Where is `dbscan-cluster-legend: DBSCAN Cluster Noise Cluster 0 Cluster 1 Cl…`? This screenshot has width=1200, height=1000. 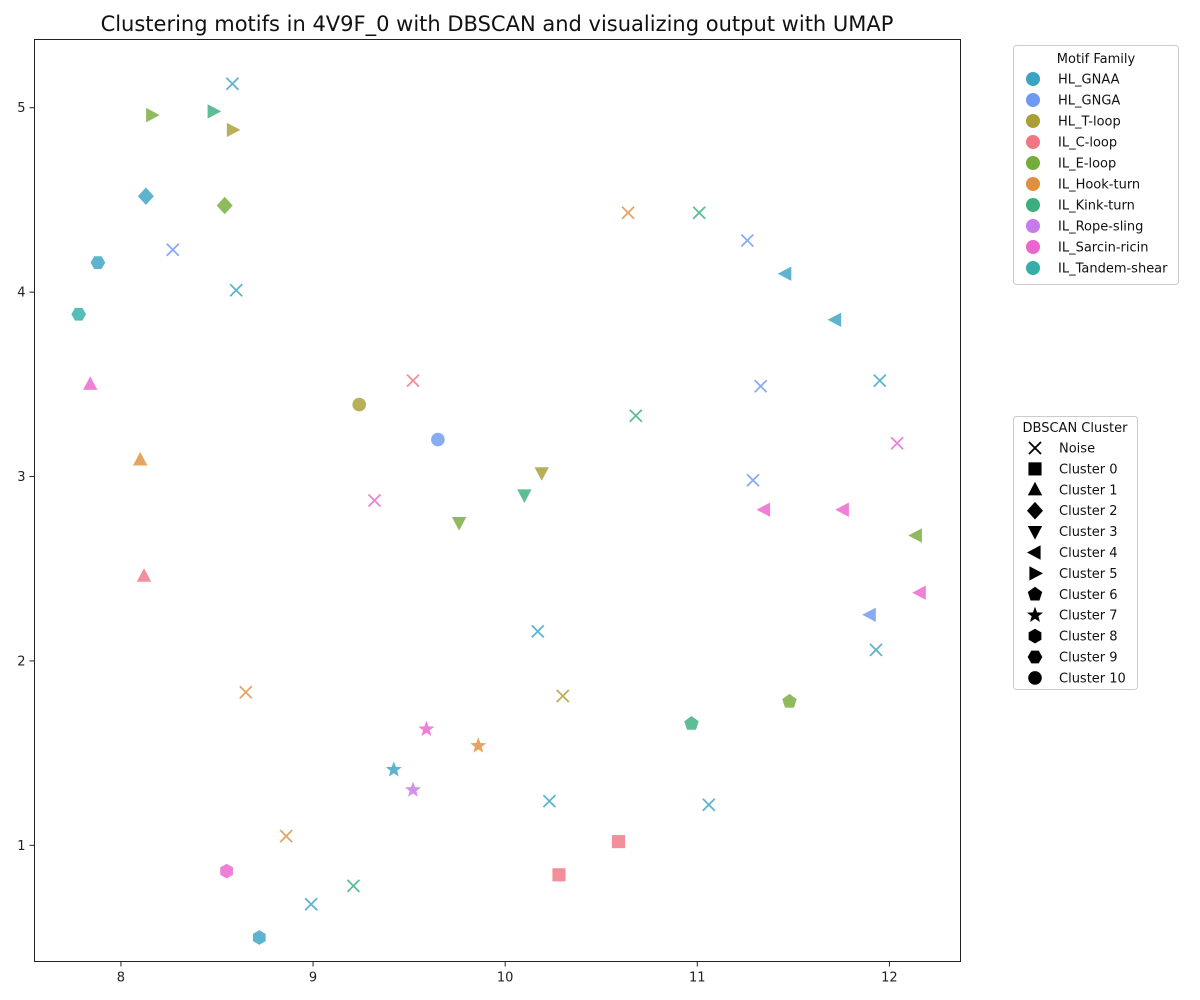
dbscan-cluster-legend: DBSCAN Cluster Noise Cluster 0 Cluster 1 Cl… is located at coordinates (1075, 553).